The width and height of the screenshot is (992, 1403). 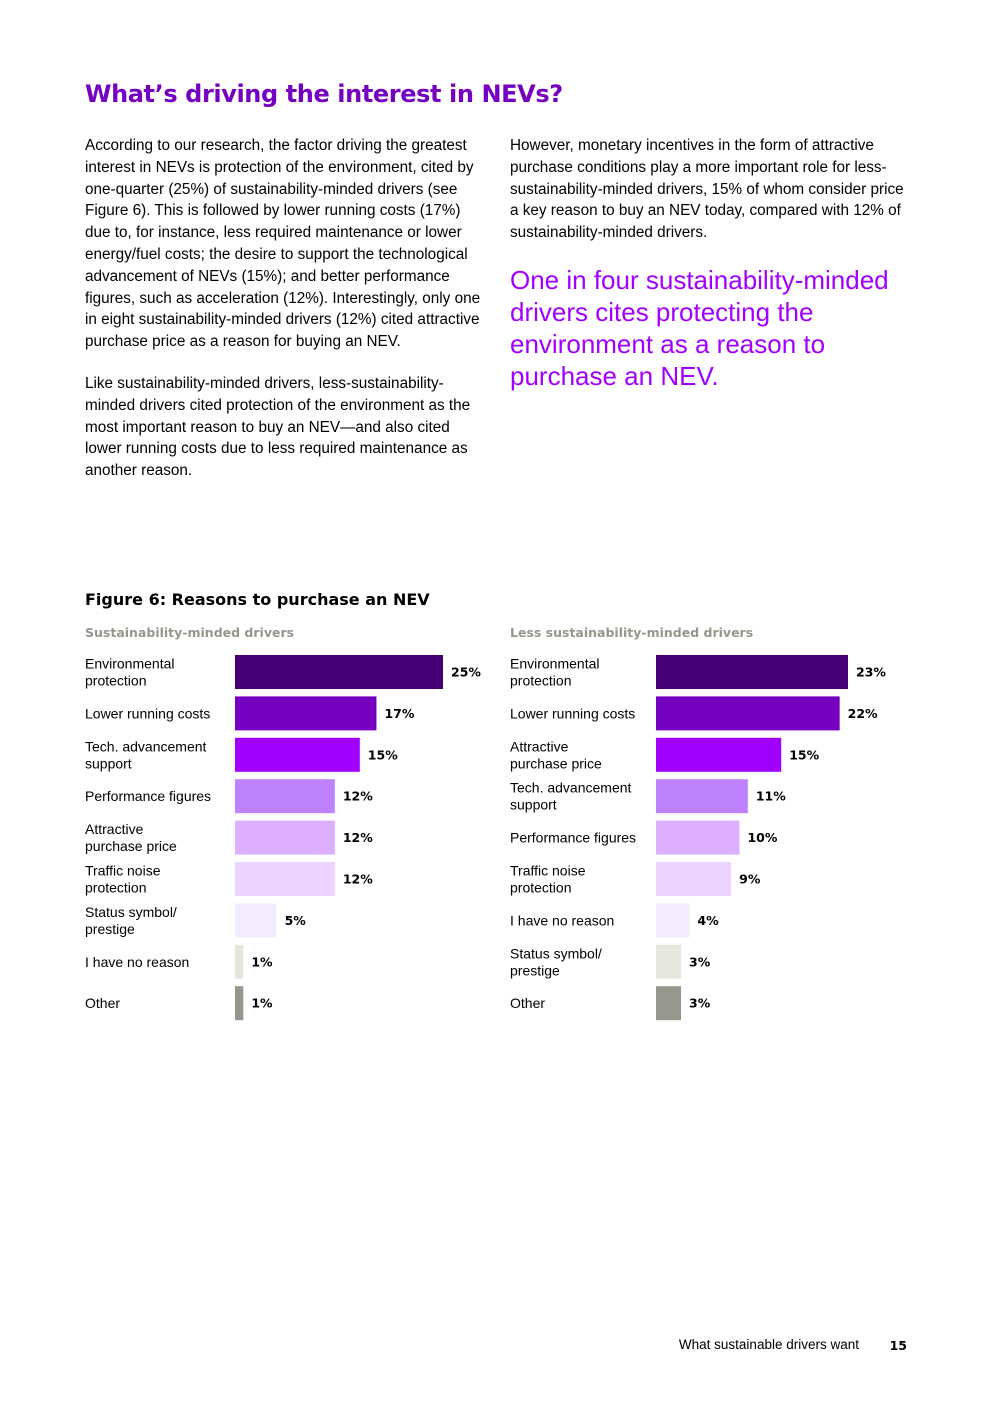 I want to click on value-label: 17%, so click(x=399, y=713).